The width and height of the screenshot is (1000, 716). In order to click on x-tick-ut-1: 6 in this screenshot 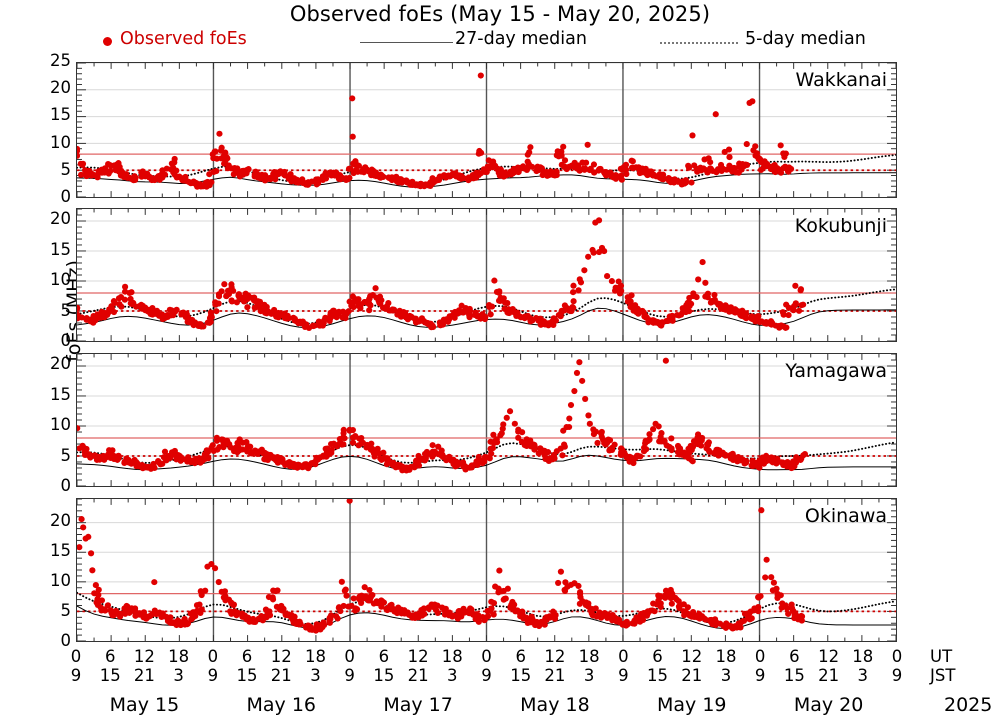, I will do `click(110, 656)`.